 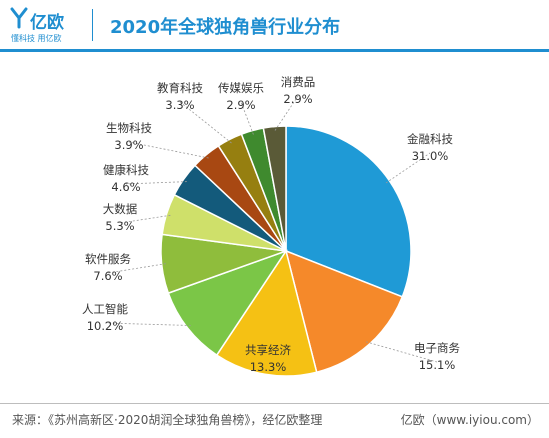 I want to click on slice-value-label: 3.3%, so click(x=179, y=105).